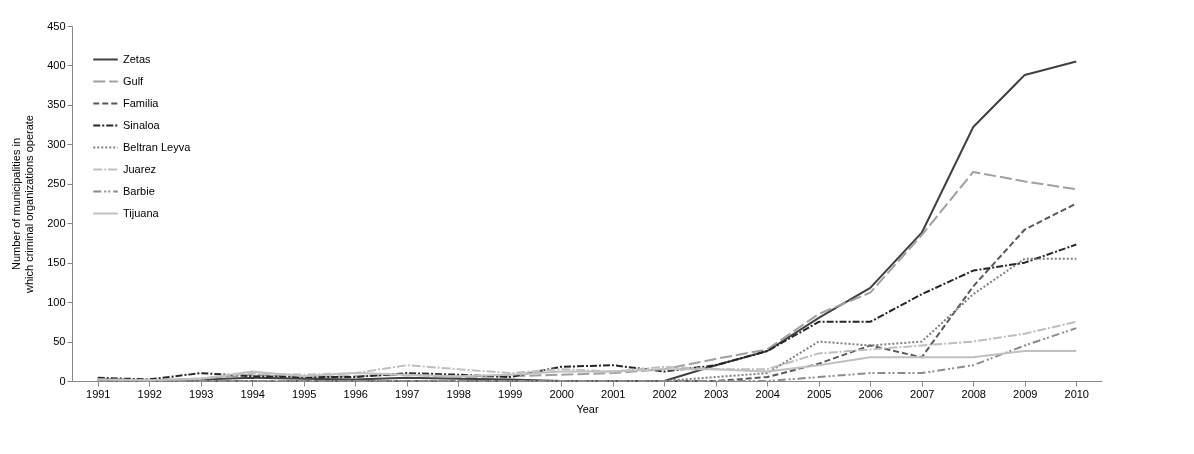  I want to click on legend-label: Sinaloa, so click(142, 124).